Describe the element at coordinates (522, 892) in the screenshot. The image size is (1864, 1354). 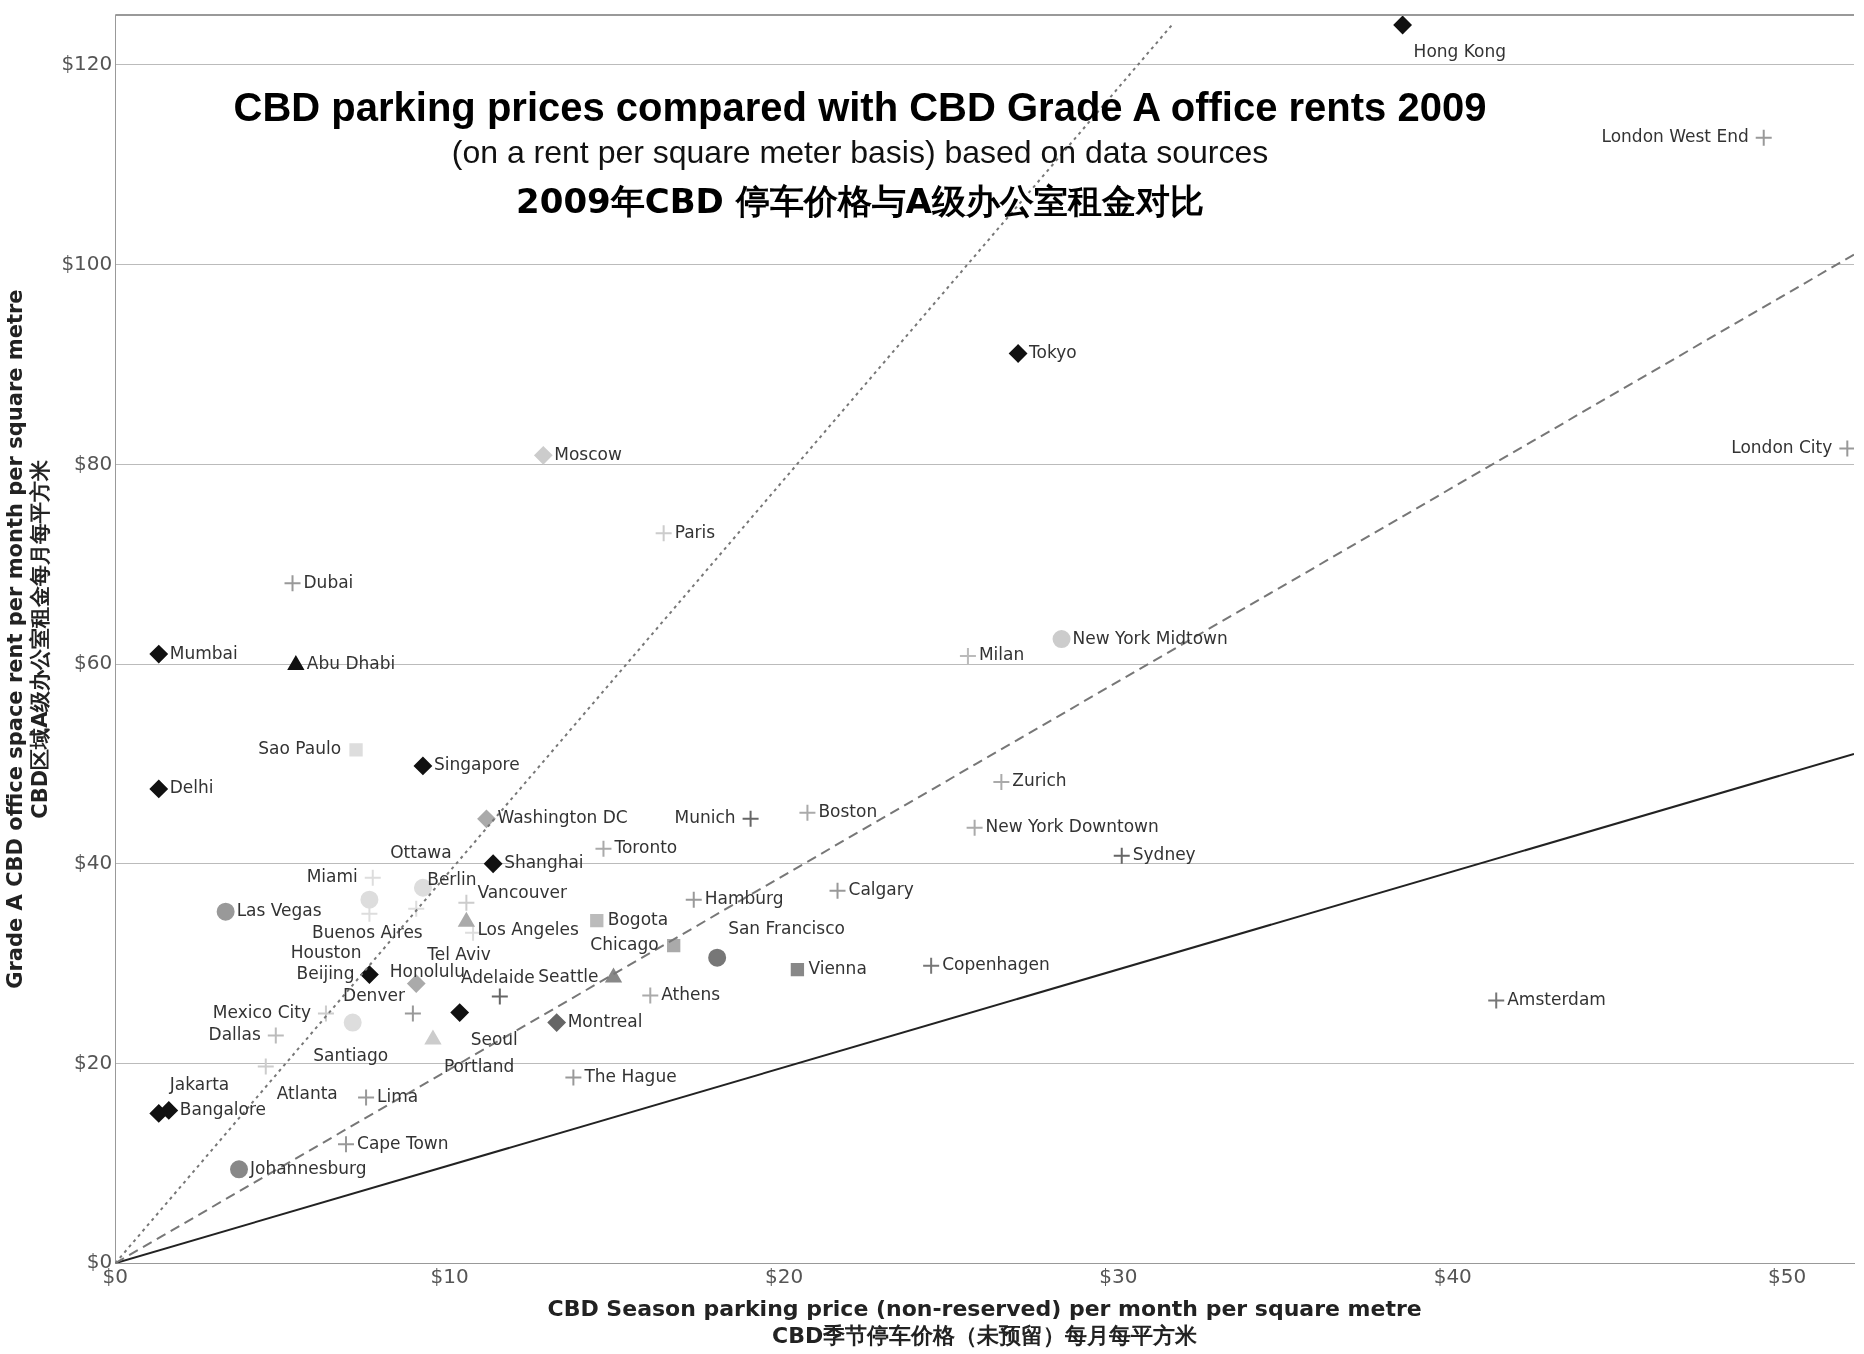
I see `annotation: Vancouver` at that location.